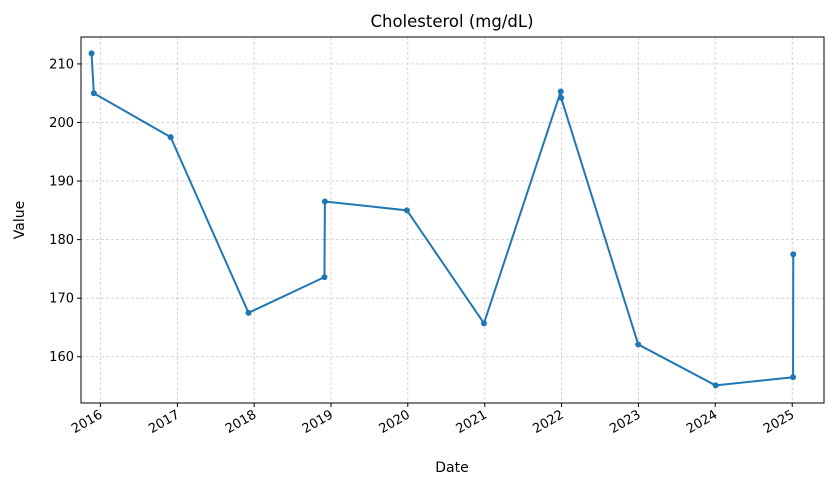 This screenshot has width=836, height=489. Describe the element at coordinates (548, 422) in the screenshot. I see `x-tick-label: 2022` at that location.